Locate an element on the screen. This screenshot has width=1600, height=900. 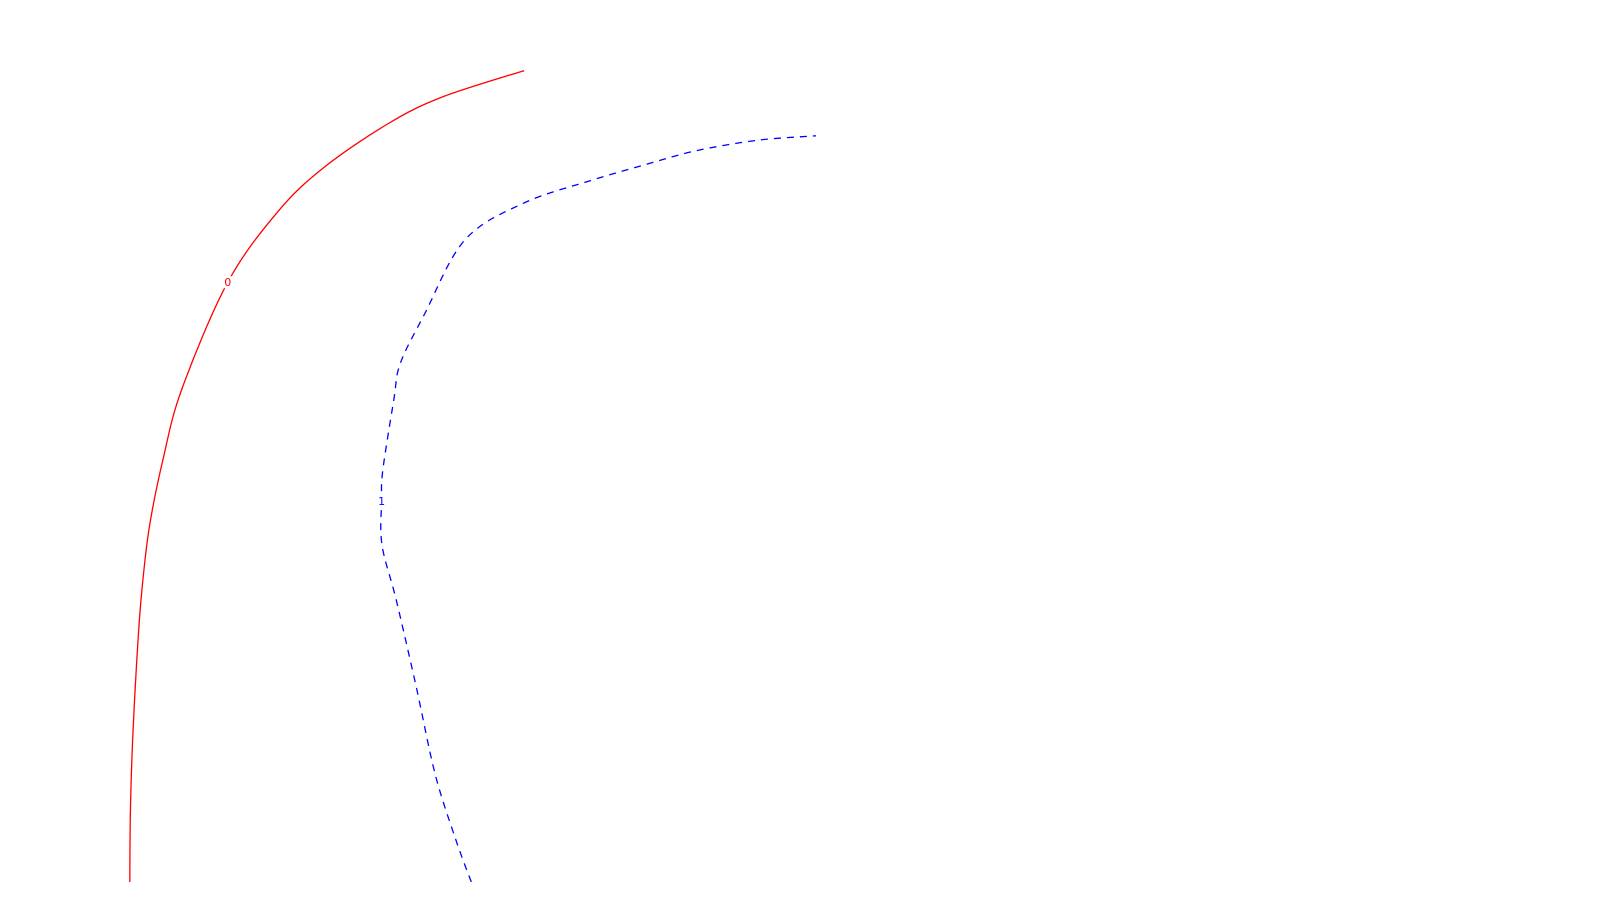
contour-label-1: 1 is located at coordinates (381, 501).